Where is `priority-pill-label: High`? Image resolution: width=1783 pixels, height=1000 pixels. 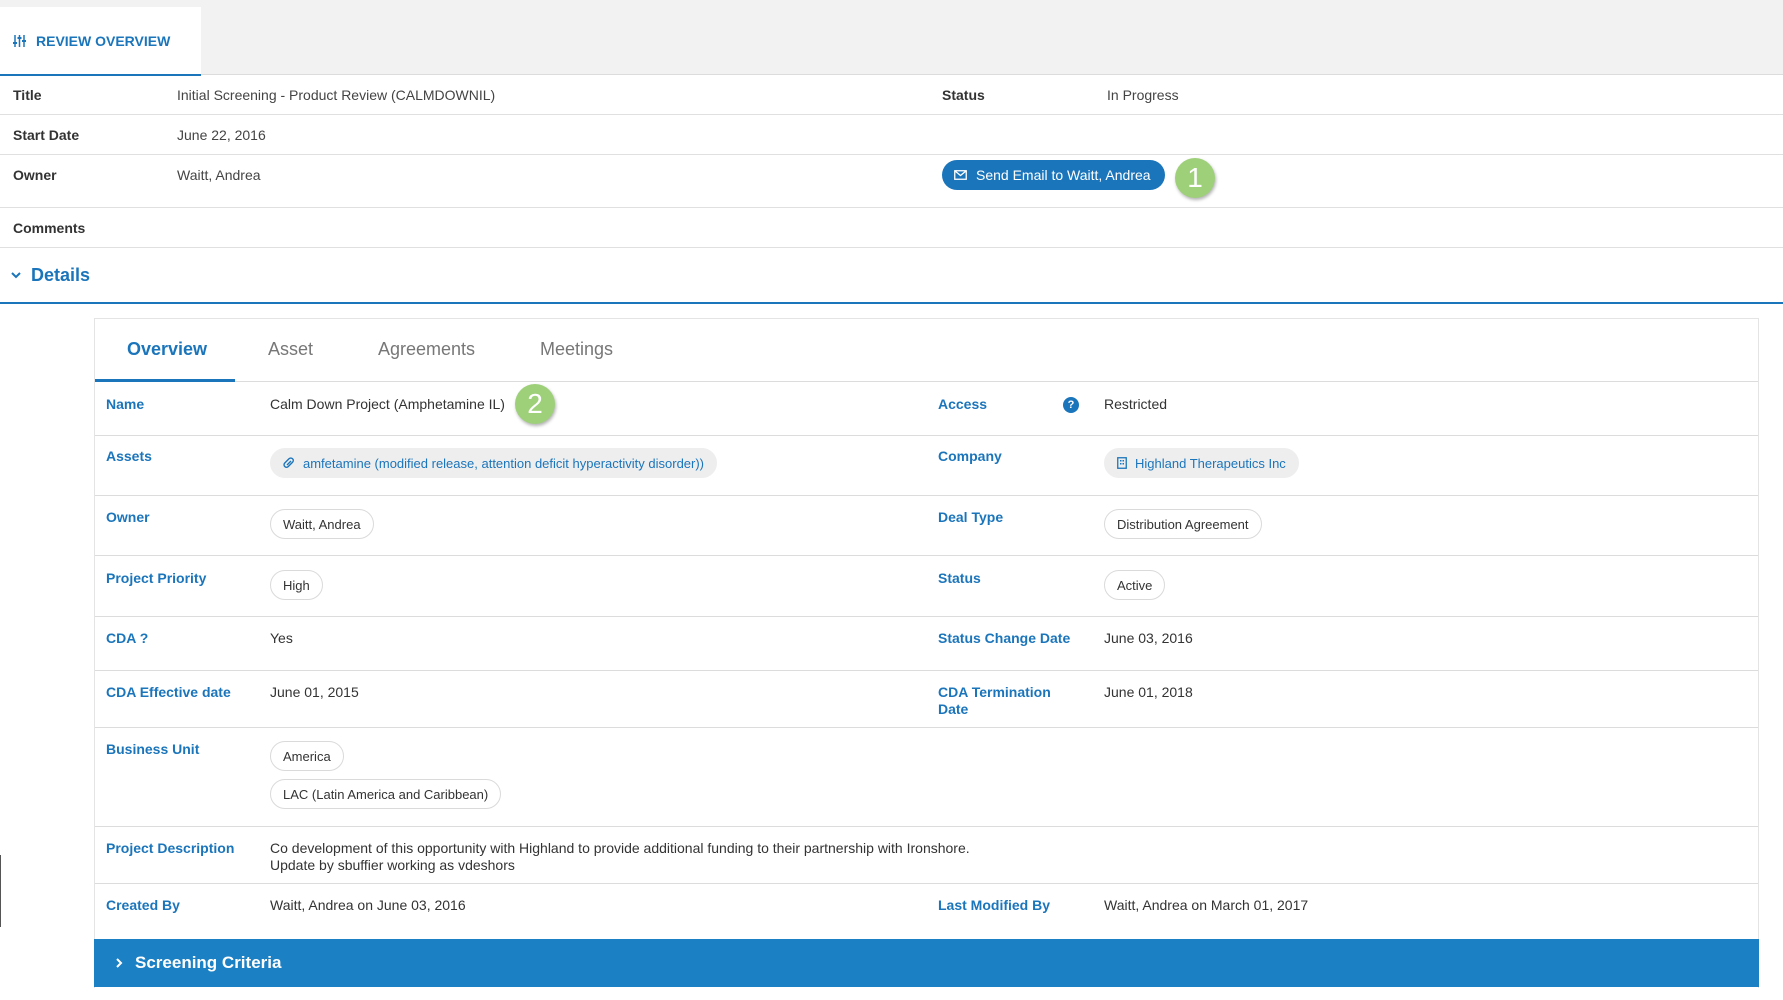 priority-pill-label: High is located at coordinates (296, 585).